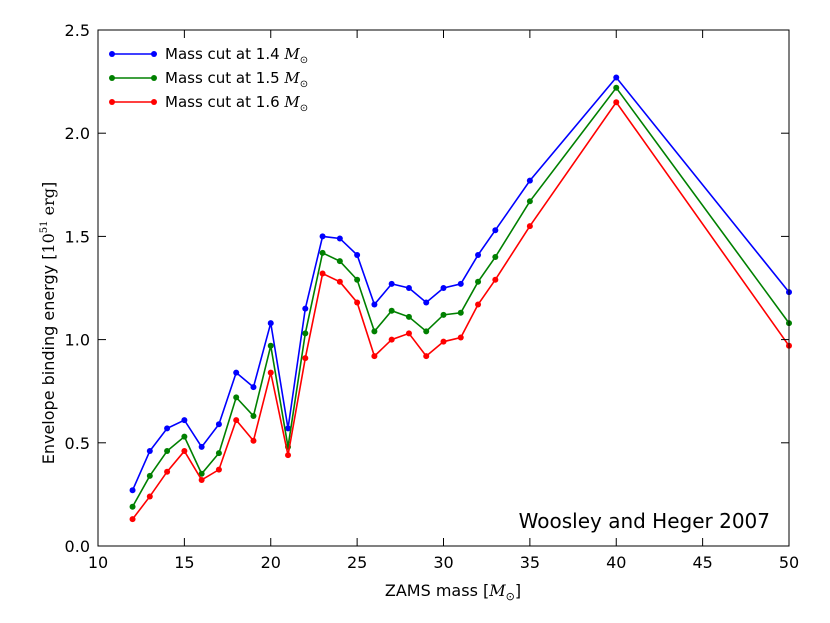 The height and width of the screenshot is (623, 830). Describe the element at coordinates (77, 236) in the screenshot. I see `y-tick-label: 1.5` at that location.